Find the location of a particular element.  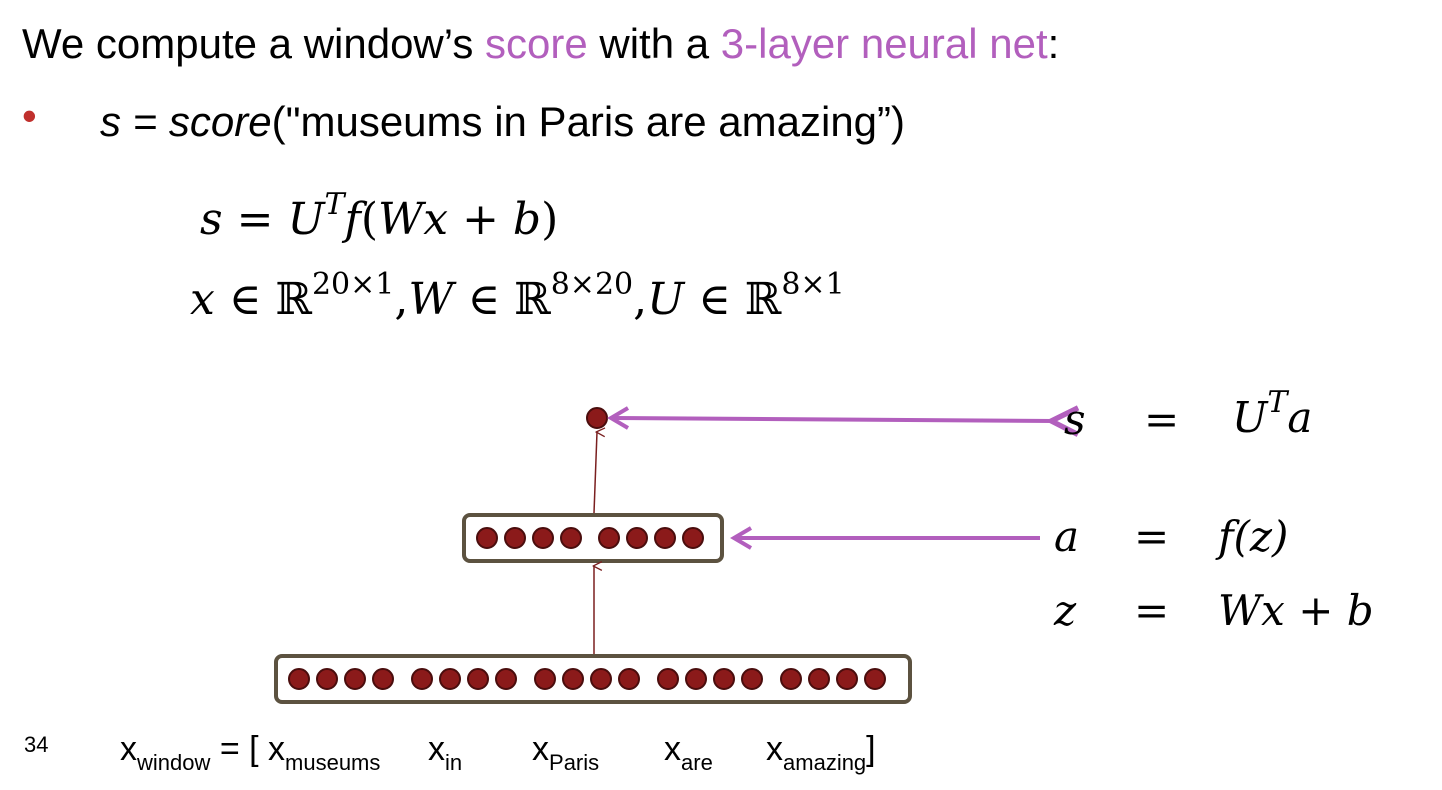

eq1-open-paren: ( is located at coordinates (369, 219).